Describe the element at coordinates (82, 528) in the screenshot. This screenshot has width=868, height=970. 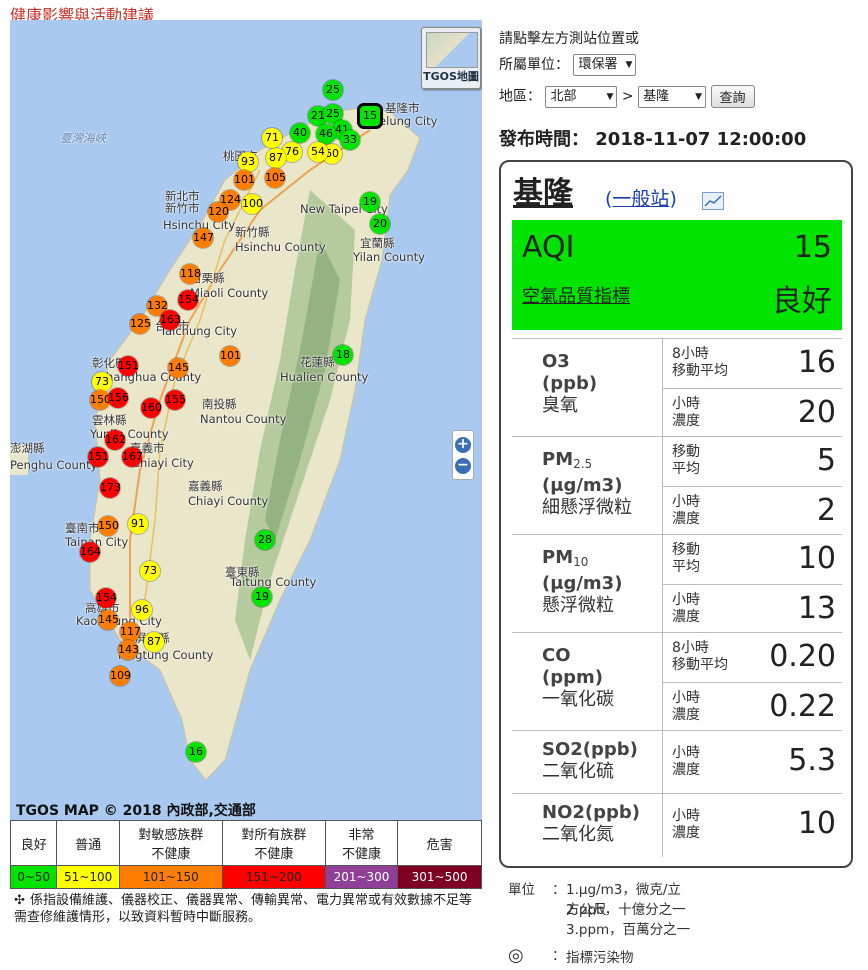
I see `map-place-label: 臺南市` at that location.